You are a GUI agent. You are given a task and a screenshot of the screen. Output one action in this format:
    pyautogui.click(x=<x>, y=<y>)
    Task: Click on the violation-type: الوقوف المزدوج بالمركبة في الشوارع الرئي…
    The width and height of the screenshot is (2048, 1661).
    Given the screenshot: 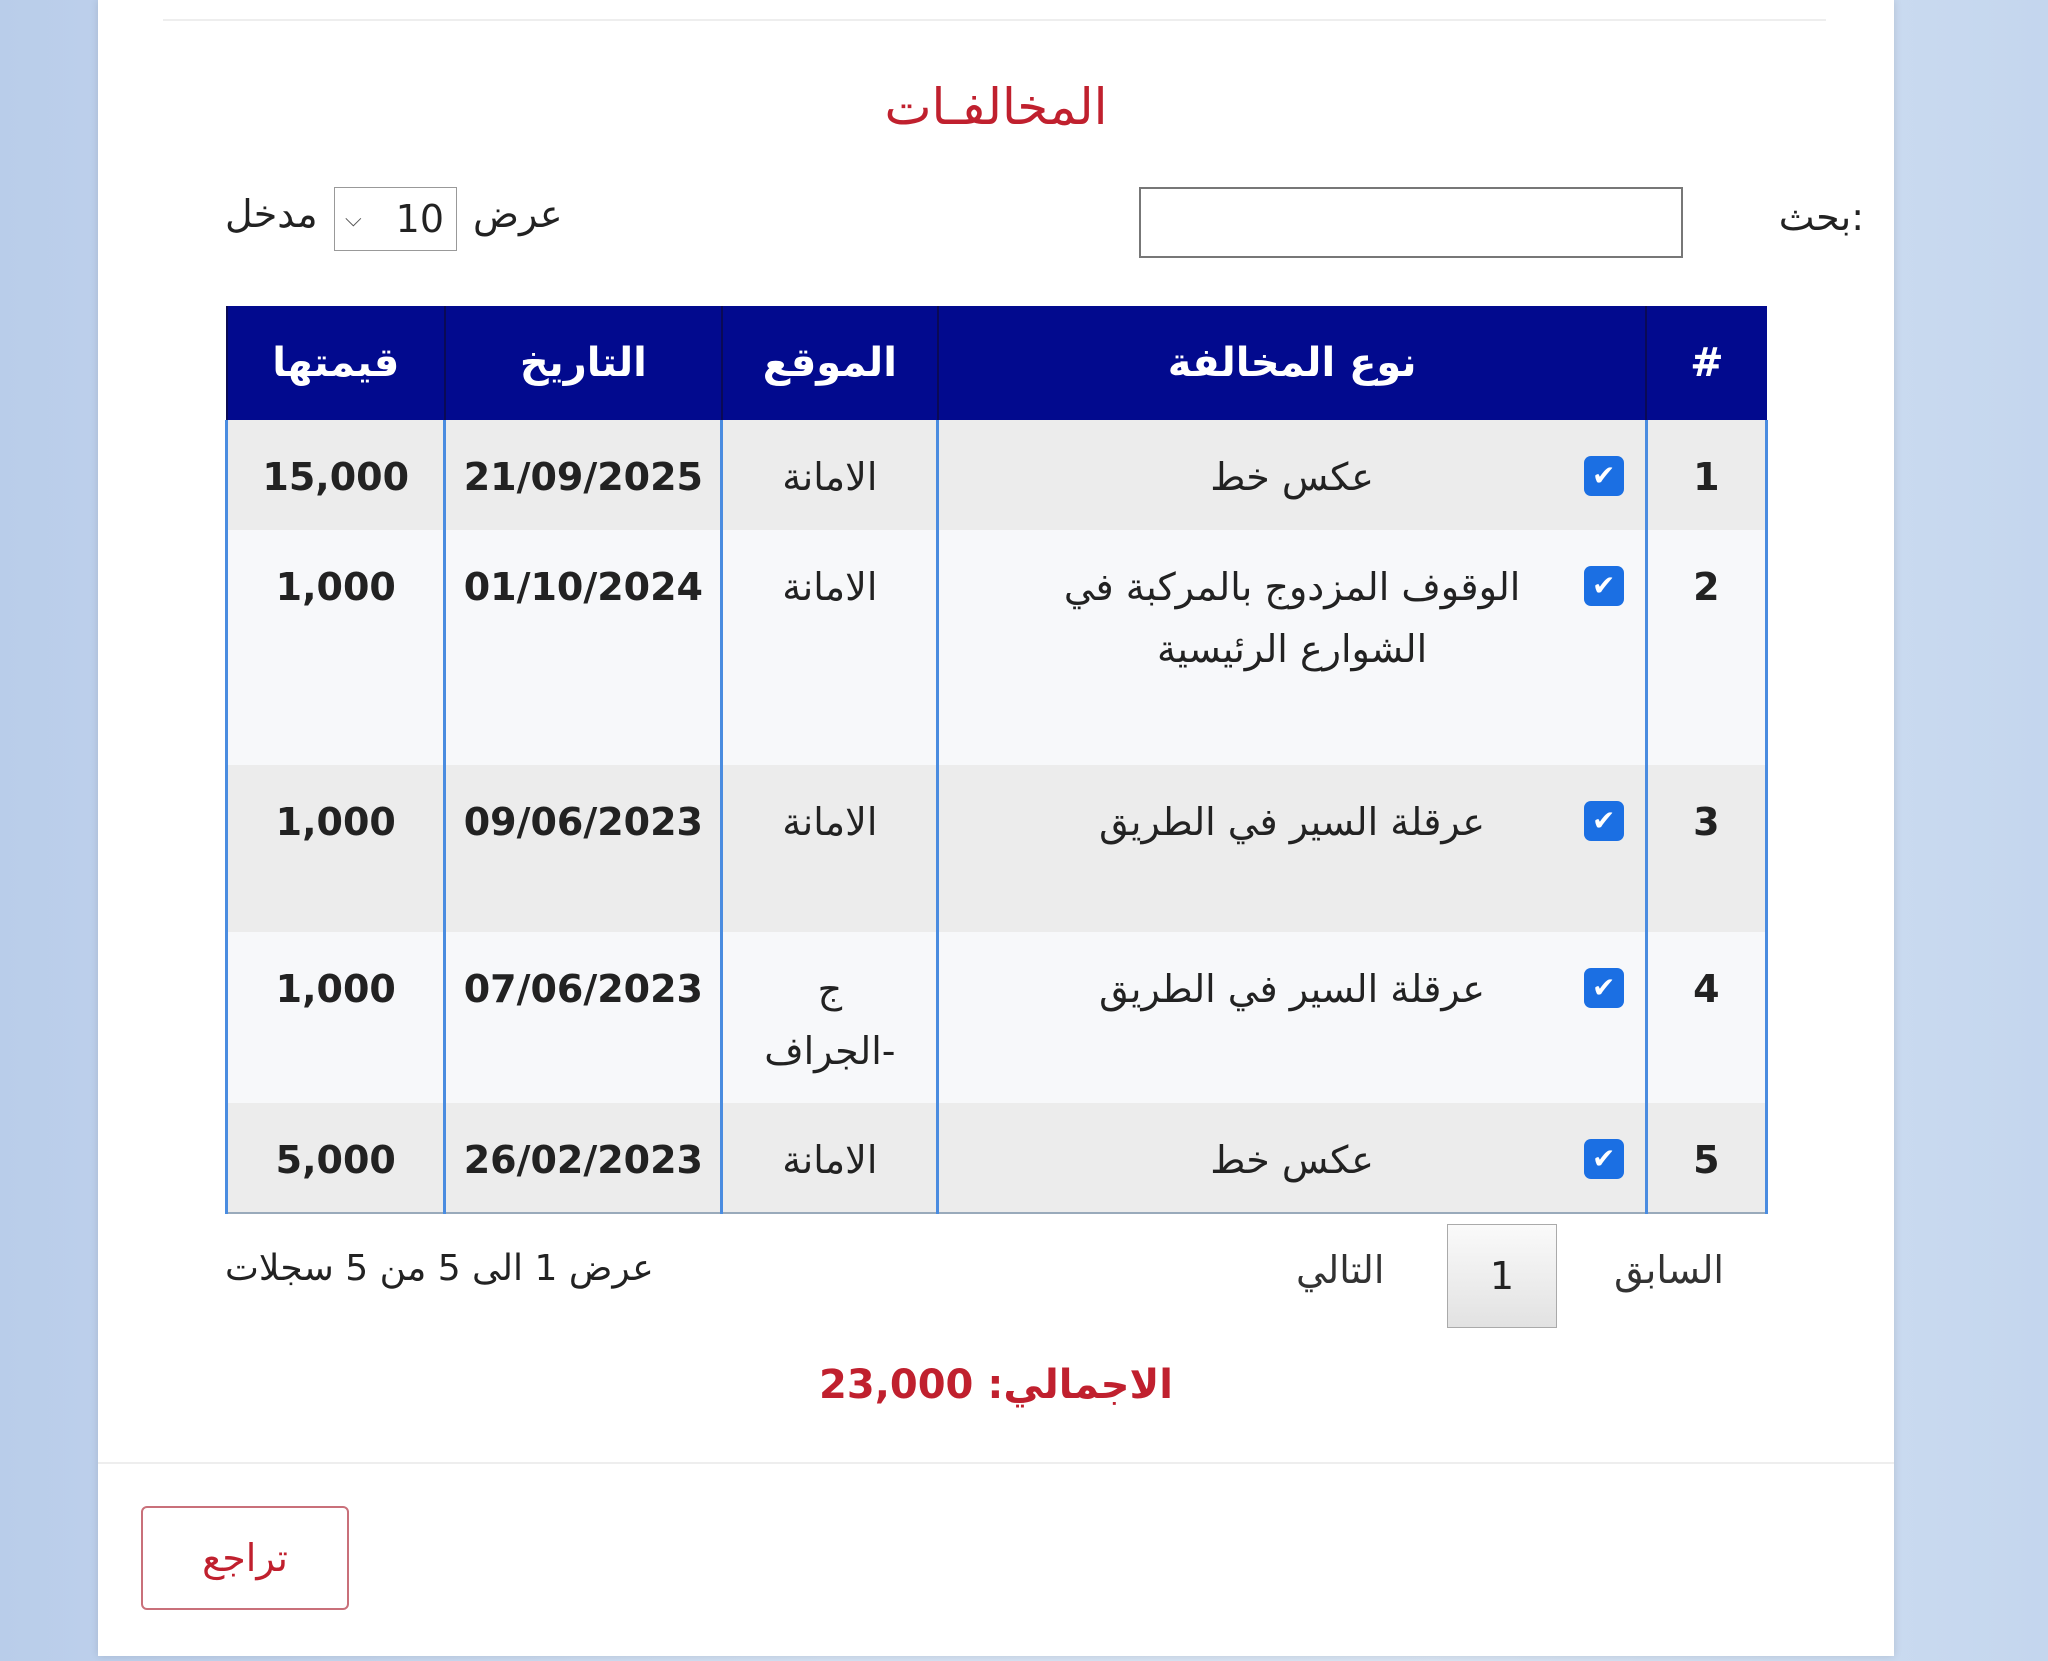 What is the action you would take?
    pyautogui.click(x=1292, y=618)
    